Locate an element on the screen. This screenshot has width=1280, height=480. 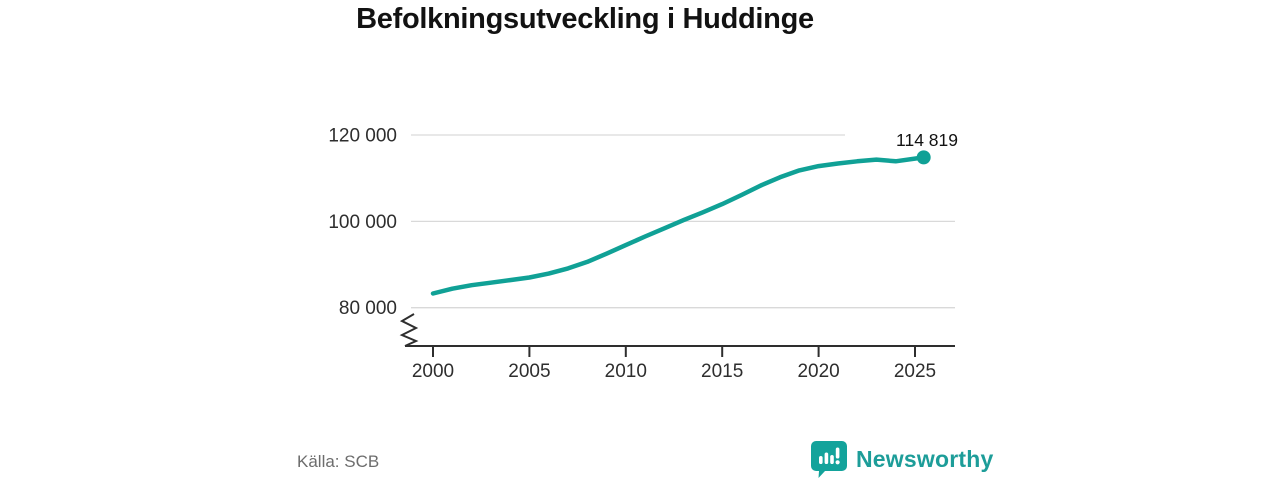
y-tick-label: 80 000 is located at coordinates (368, 308).